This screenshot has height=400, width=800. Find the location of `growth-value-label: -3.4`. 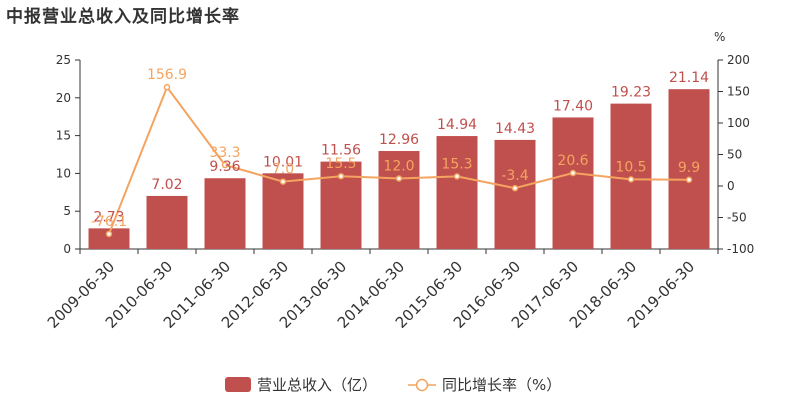

growth-value-label: -3.4 is located at coordinates (514, 176).